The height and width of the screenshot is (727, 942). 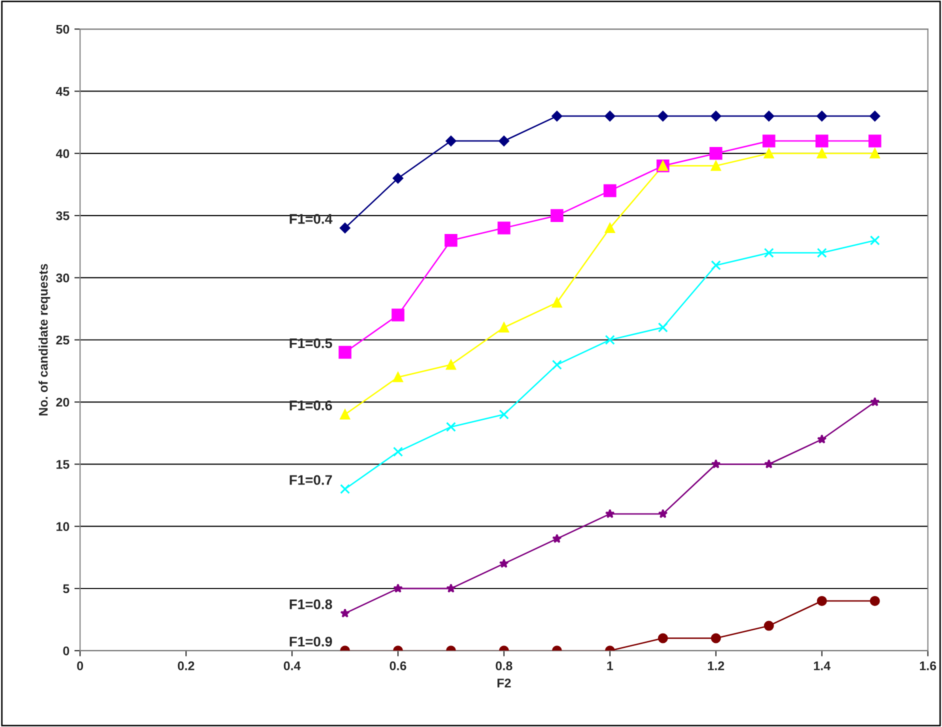 What do you see at coordinates (311, 641) in the screenshot?
I see `series-label: F1=0.9` at bounding box center [311, 641].